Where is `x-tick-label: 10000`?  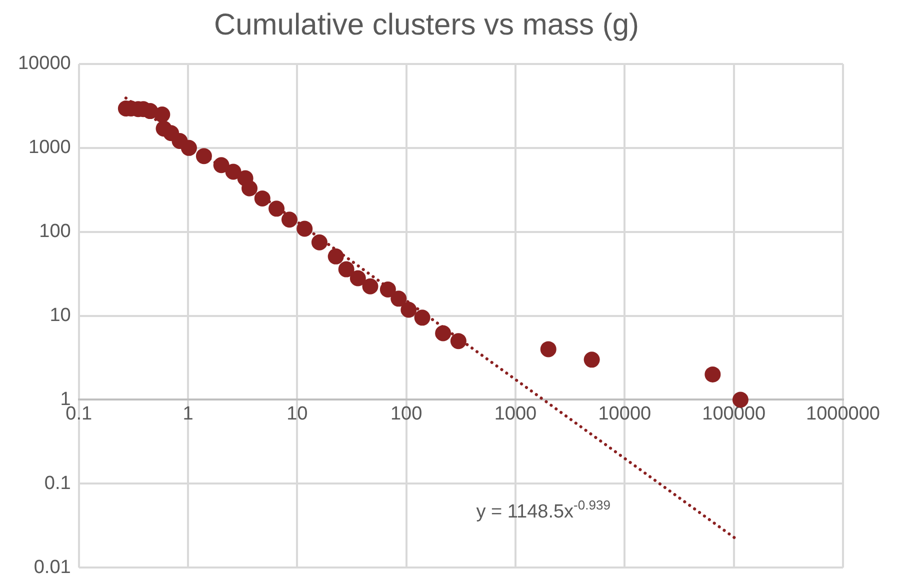 x-tick-label: 10000 is located at coordinates (625, 413).